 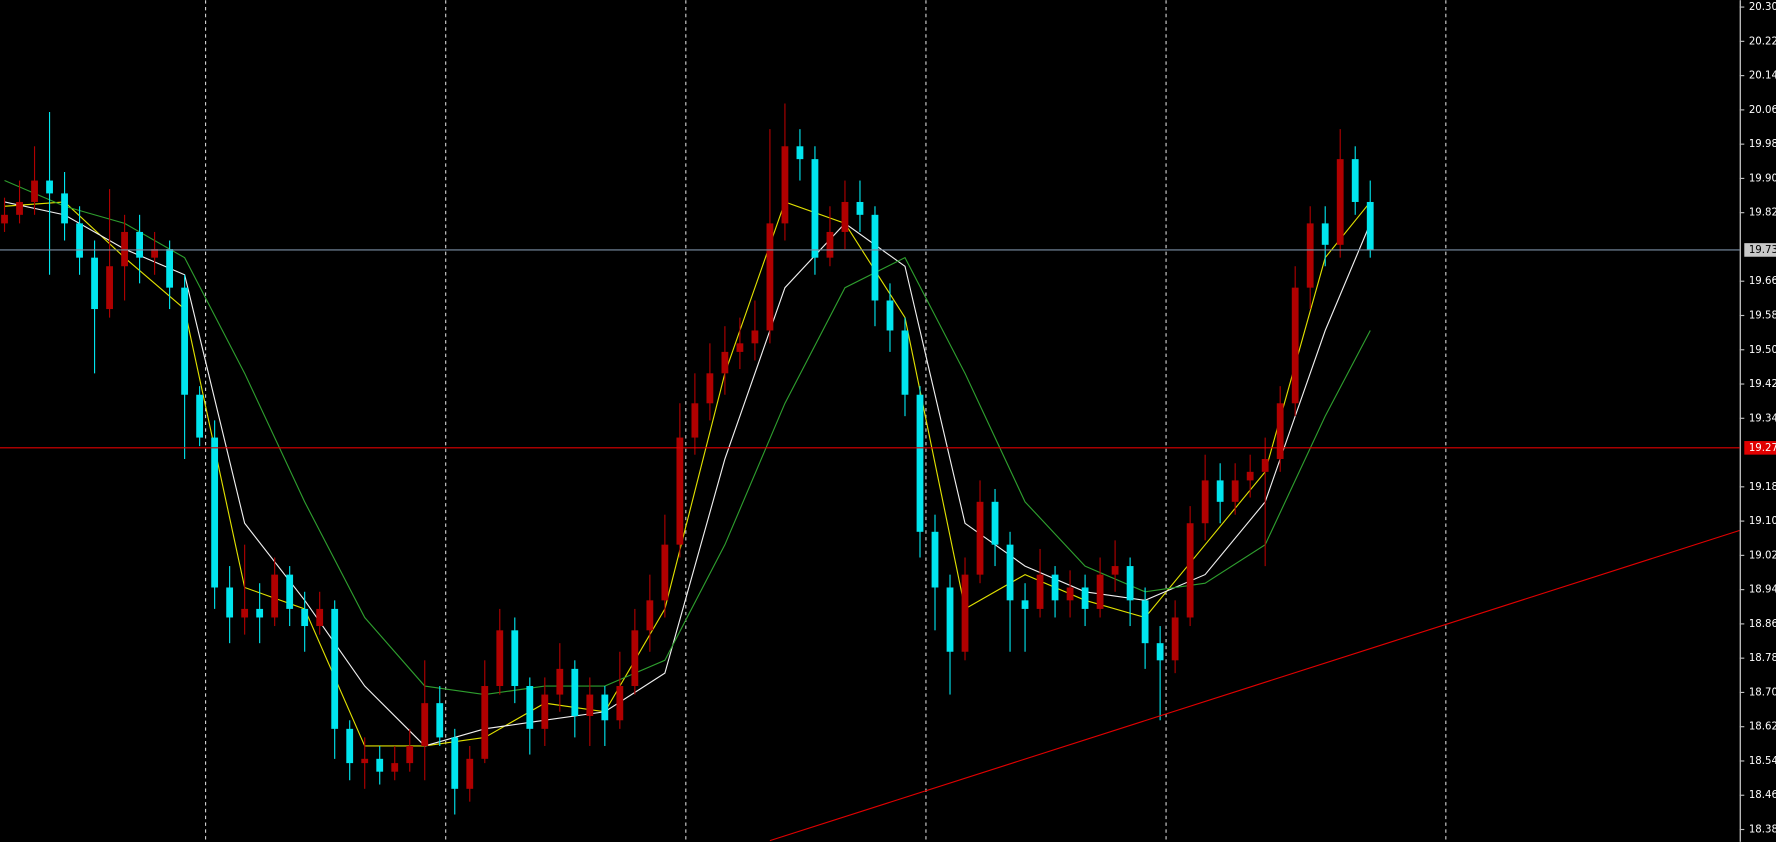 I want to click on price-label: 19.276, so click(x=1762, y=448).